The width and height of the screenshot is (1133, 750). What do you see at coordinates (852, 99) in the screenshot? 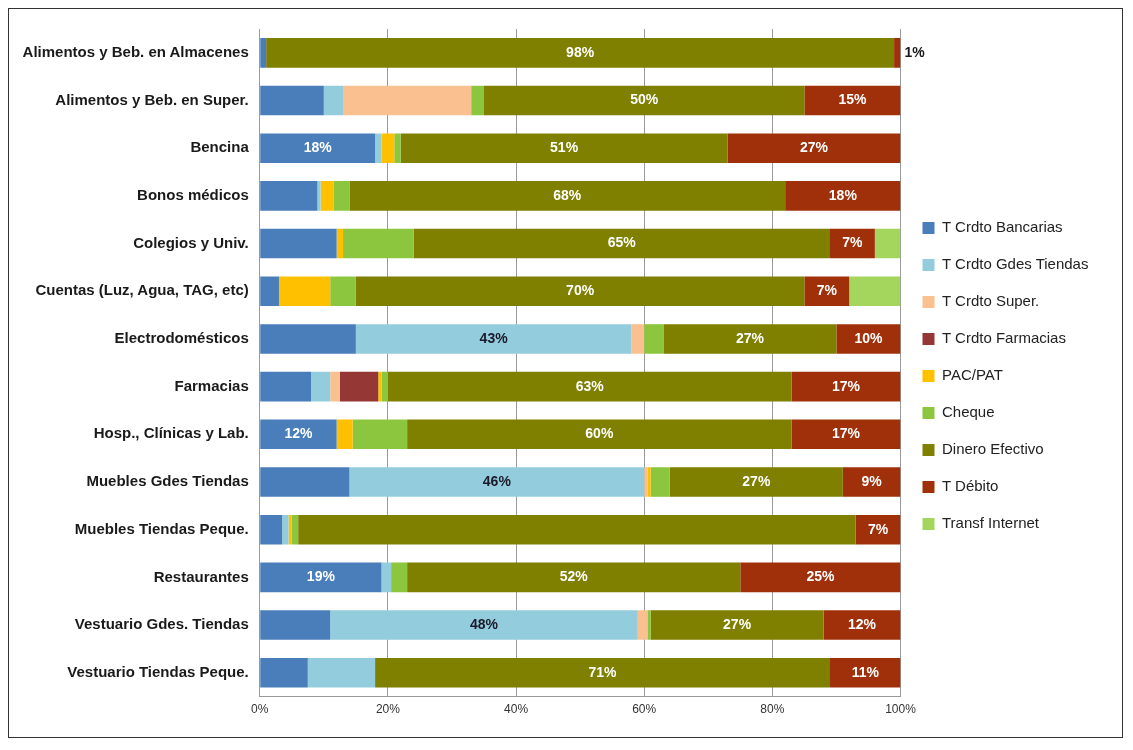
I see `data-label: 15%` at bounding box center [852, 99].